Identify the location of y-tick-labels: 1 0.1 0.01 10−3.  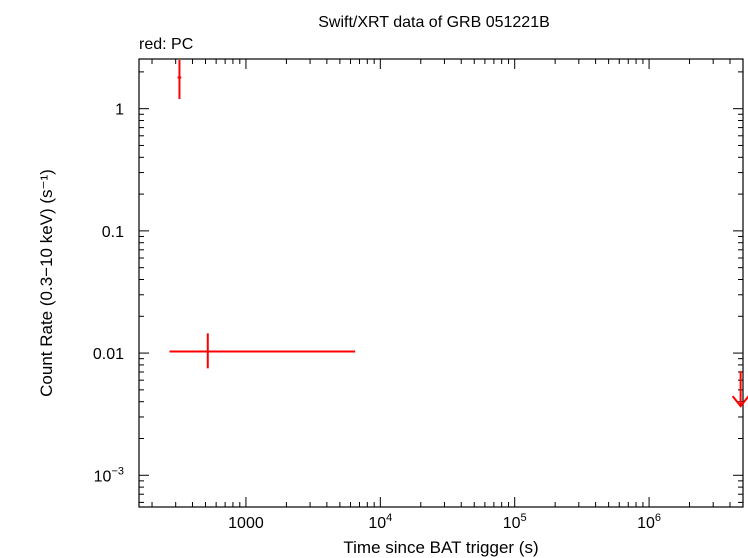
(108, 294).